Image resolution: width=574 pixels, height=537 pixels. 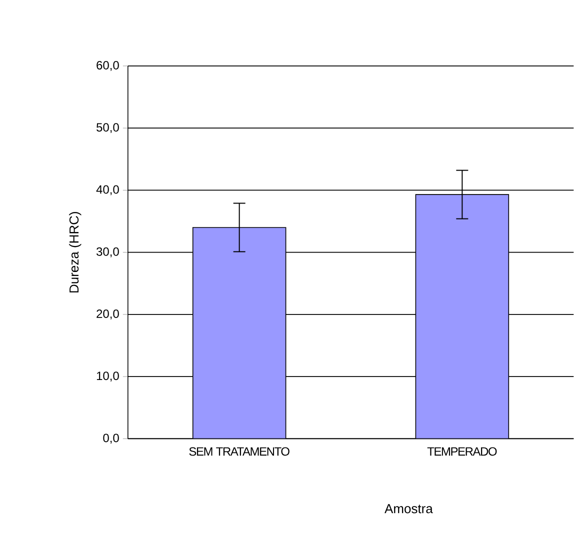 I want to click on x-tick-label: TEMPERADO, so click(x=462, y=451).